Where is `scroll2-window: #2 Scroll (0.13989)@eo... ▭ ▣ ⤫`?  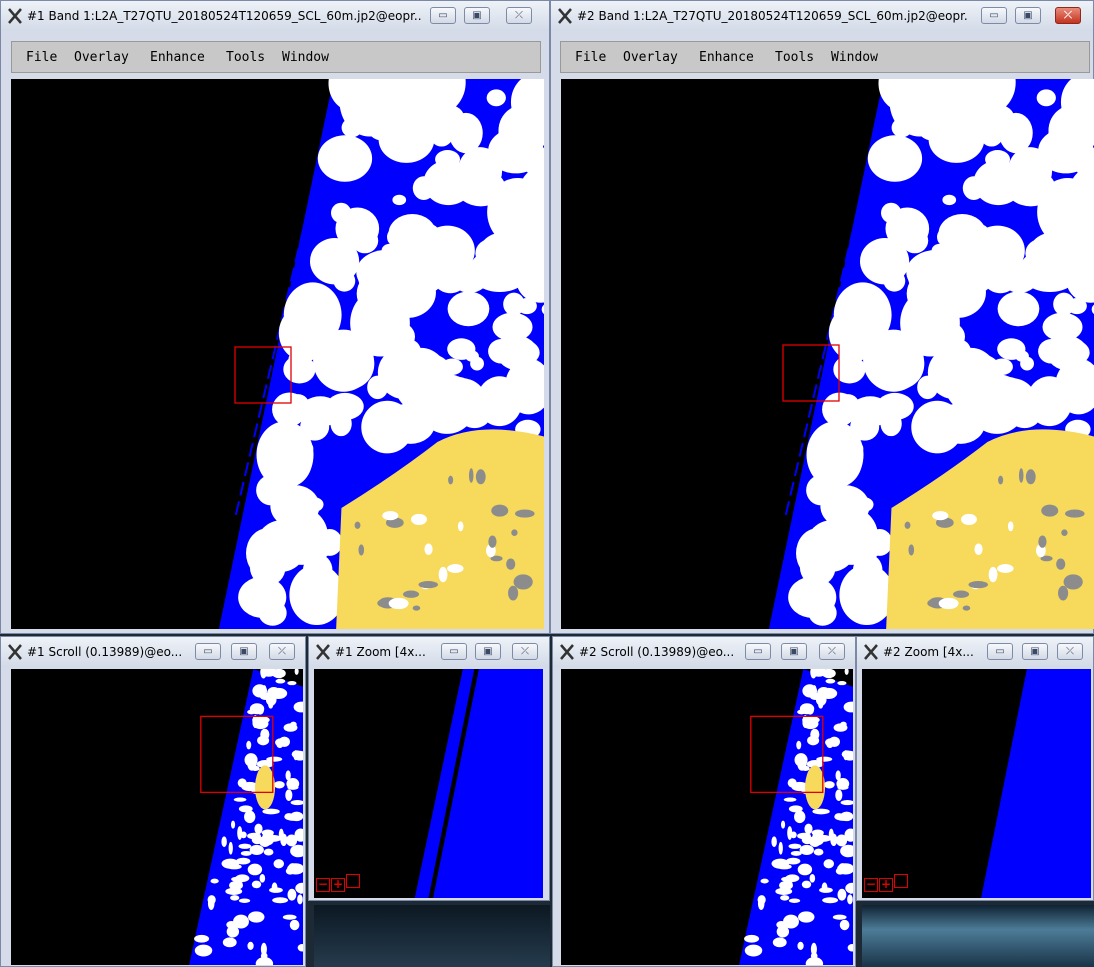
scroll2-window: #2 Scroll (0.13989)@eo... ▭ ▣ ⤫ is located at coordinates (704, 801).